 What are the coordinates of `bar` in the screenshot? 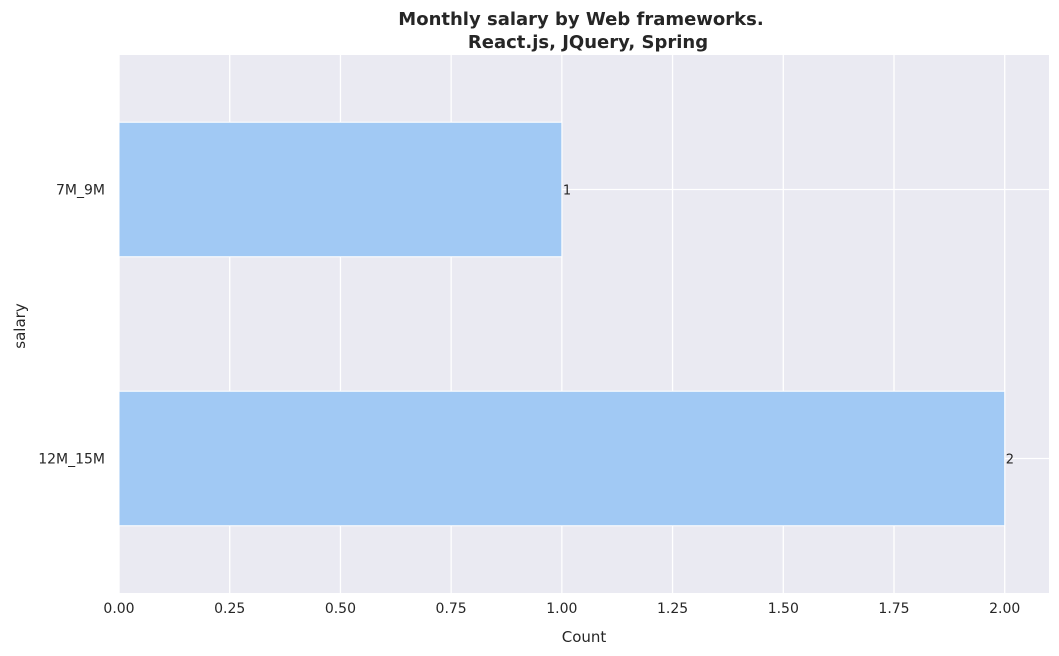 It's located at (340, 189).